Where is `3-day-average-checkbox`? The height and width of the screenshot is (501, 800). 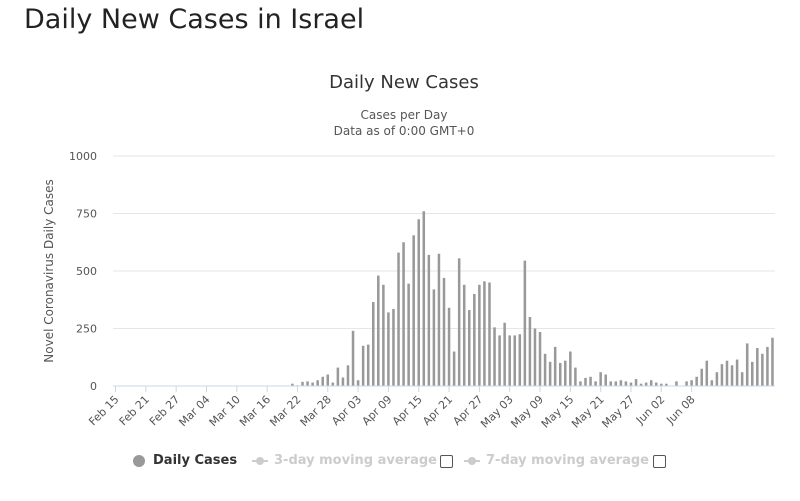
3-day-average-checkbox is located at coordinates (446, 461).